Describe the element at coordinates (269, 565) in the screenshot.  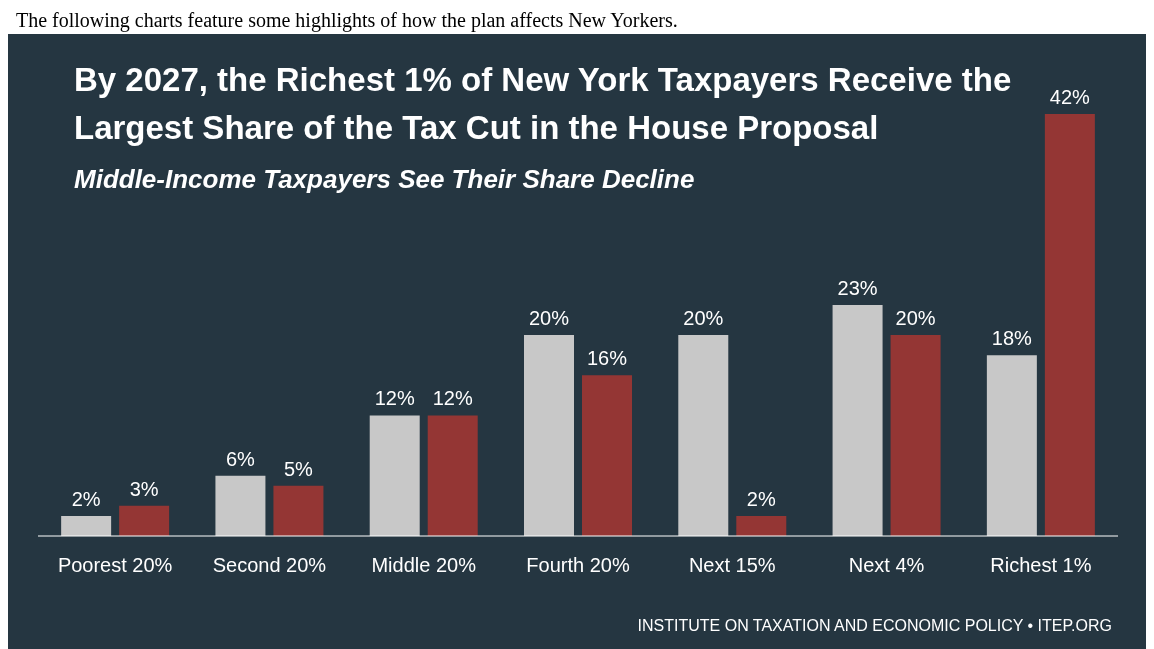
I see `x-tick-label: Second 20%` at that location.